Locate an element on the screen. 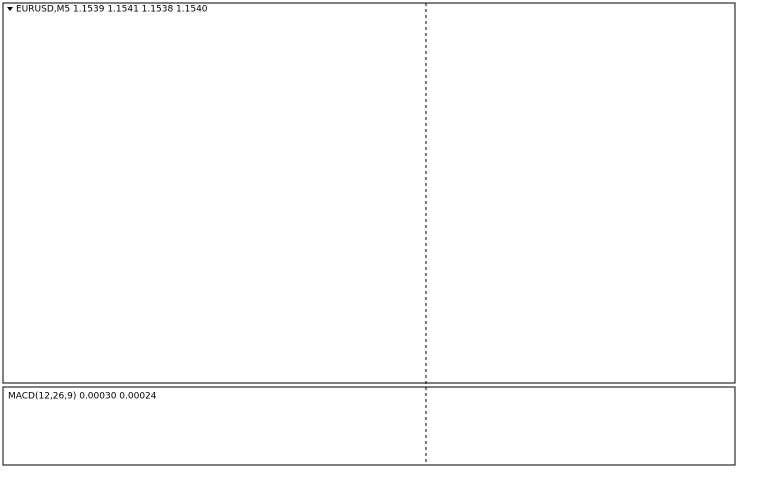 Image resolution: width=781 pixels, height=489 pixels. macd-title: MACD(12,26,9) 0.00030 0.00024 is located at coordinates (82, 397).